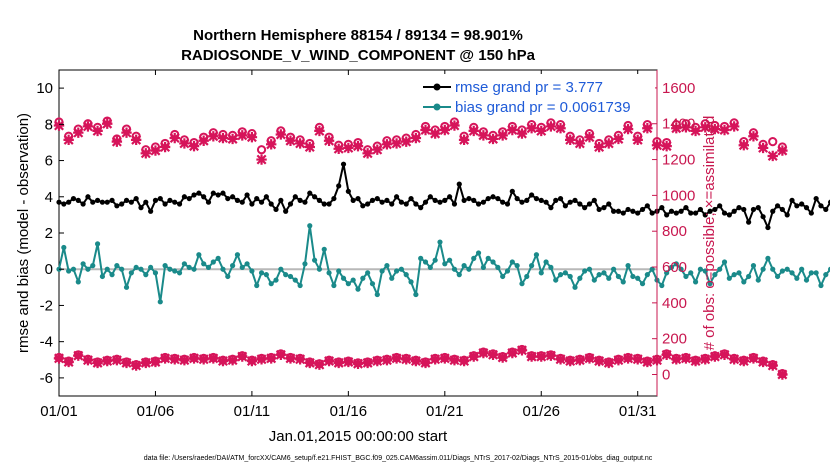 The width and height of the screenshot is (830, 470). I want to click on chart-title-line2: RADIOSONDE_V_WIND_COMPONENT @ 150 hPa, so click(358, 55).